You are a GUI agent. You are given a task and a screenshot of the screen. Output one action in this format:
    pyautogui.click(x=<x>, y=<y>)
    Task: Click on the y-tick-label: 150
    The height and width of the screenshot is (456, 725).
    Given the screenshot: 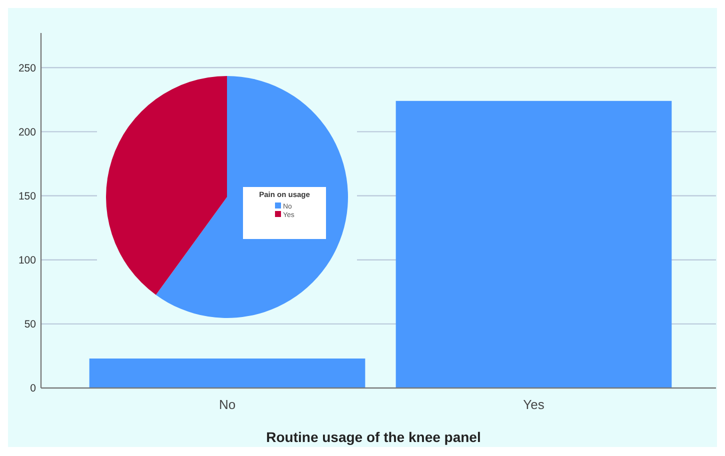 What is the action you would take?
    pyautogui.click(x=27, y=196)
    